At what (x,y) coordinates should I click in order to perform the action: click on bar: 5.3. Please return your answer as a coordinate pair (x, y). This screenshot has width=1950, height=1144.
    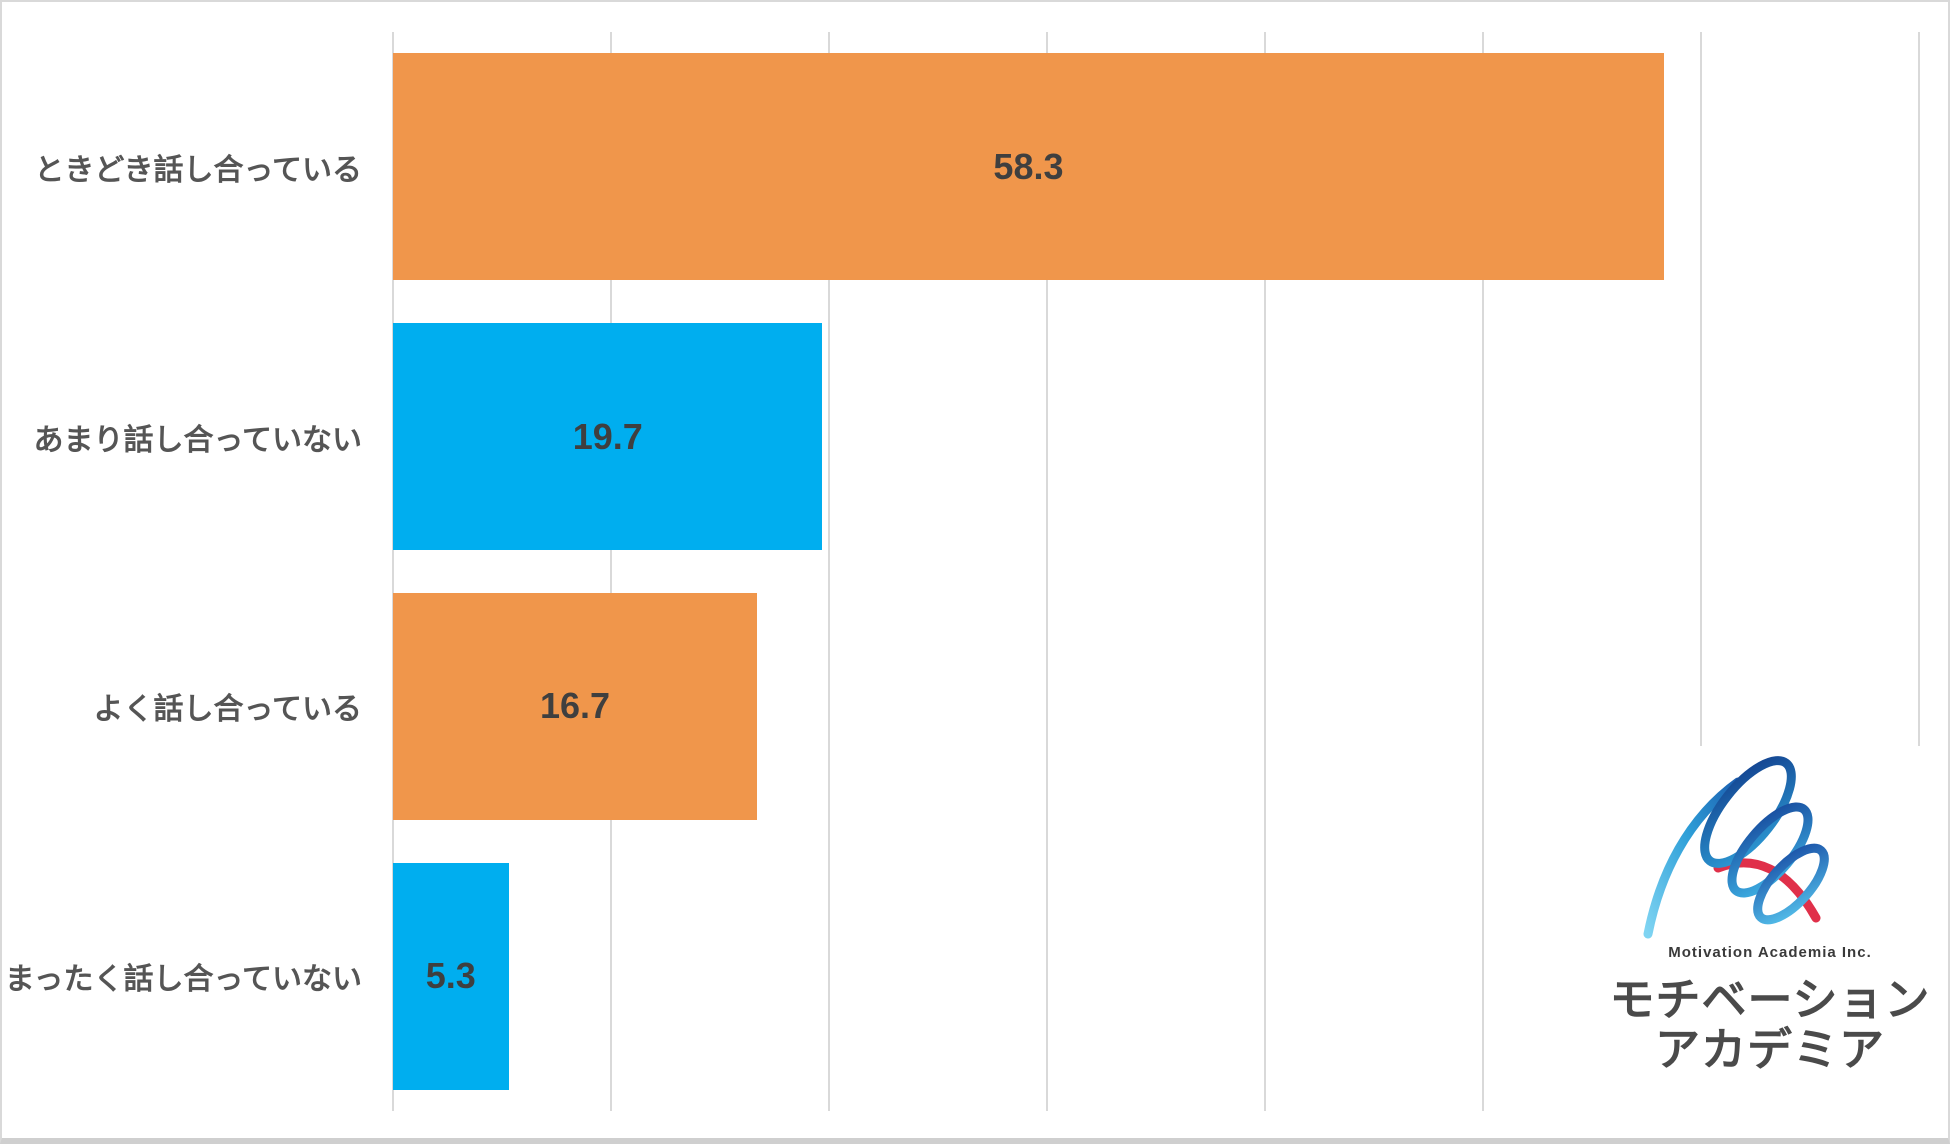
    Looking at the image, I should click on (451, 976).